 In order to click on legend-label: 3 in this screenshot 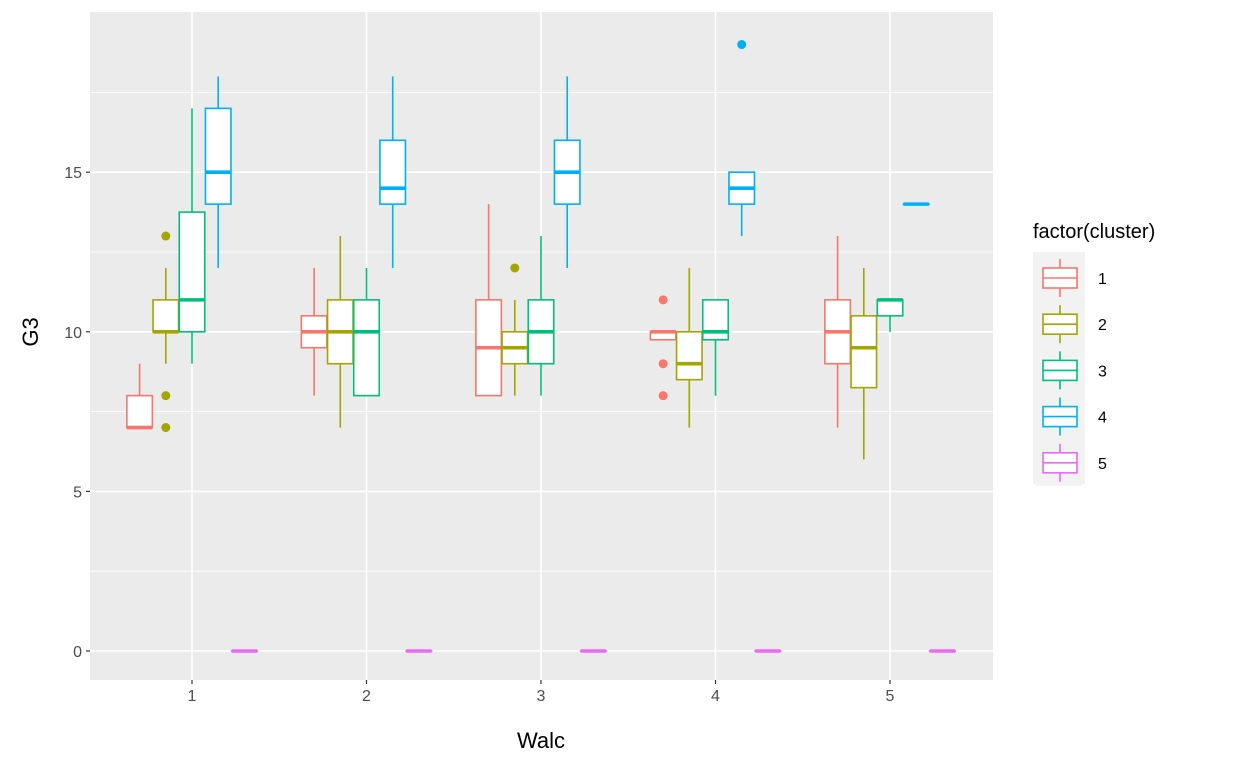, I will do `click(1102, 371)`.